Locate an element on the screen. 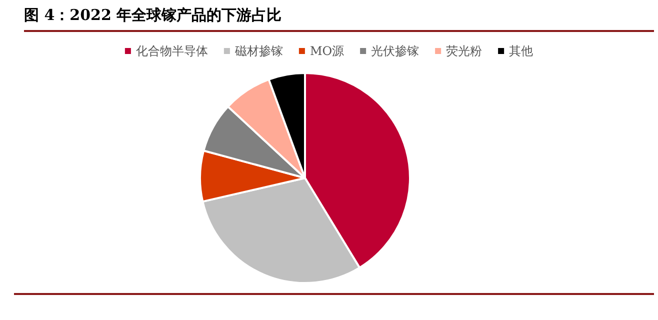  legend-label: 磁材掺镓 is located at coordinates (258, 51).